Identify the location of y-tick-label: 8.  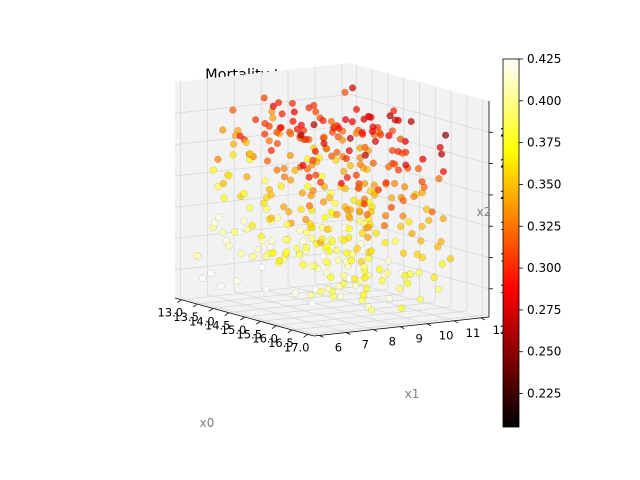
(392, 342).